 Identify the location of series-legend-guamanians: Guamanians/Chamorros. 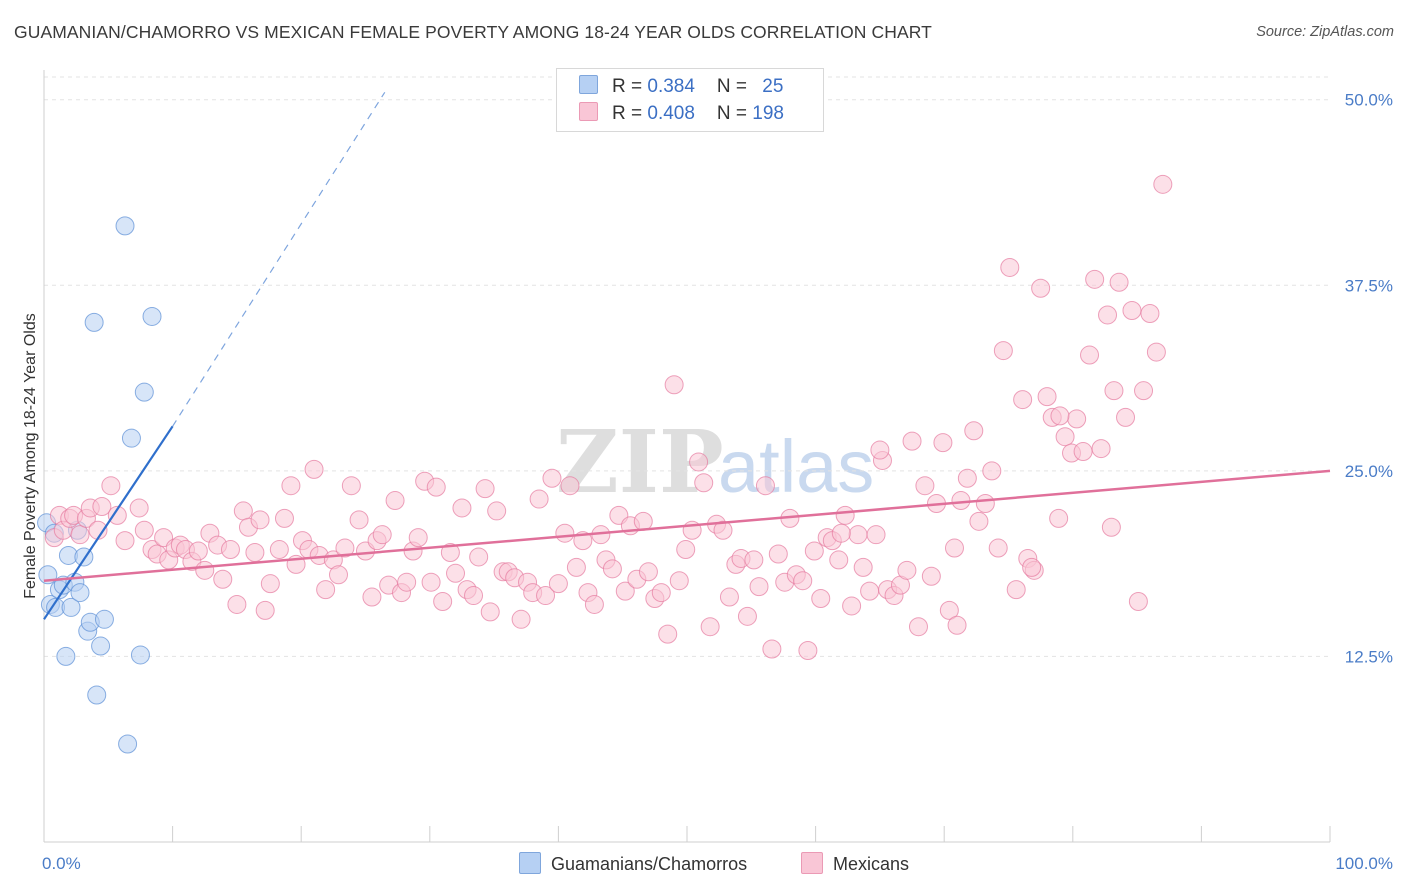
(633, 863).